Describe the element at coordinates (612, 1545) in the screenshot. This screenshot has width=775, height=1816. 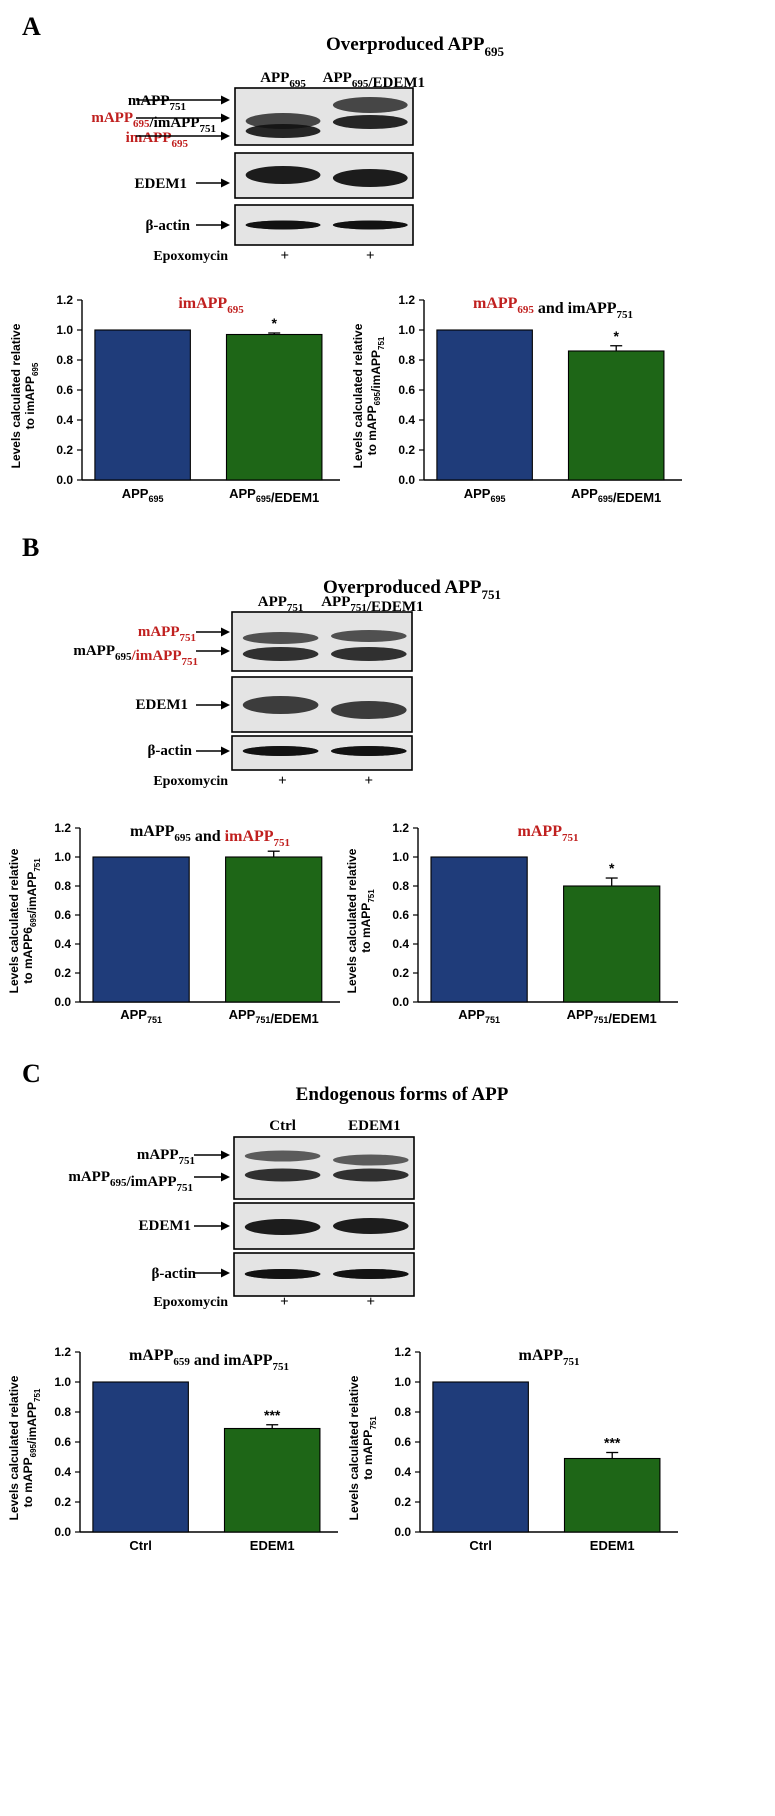
I see `x-tick-label: EDEM1` at that location.